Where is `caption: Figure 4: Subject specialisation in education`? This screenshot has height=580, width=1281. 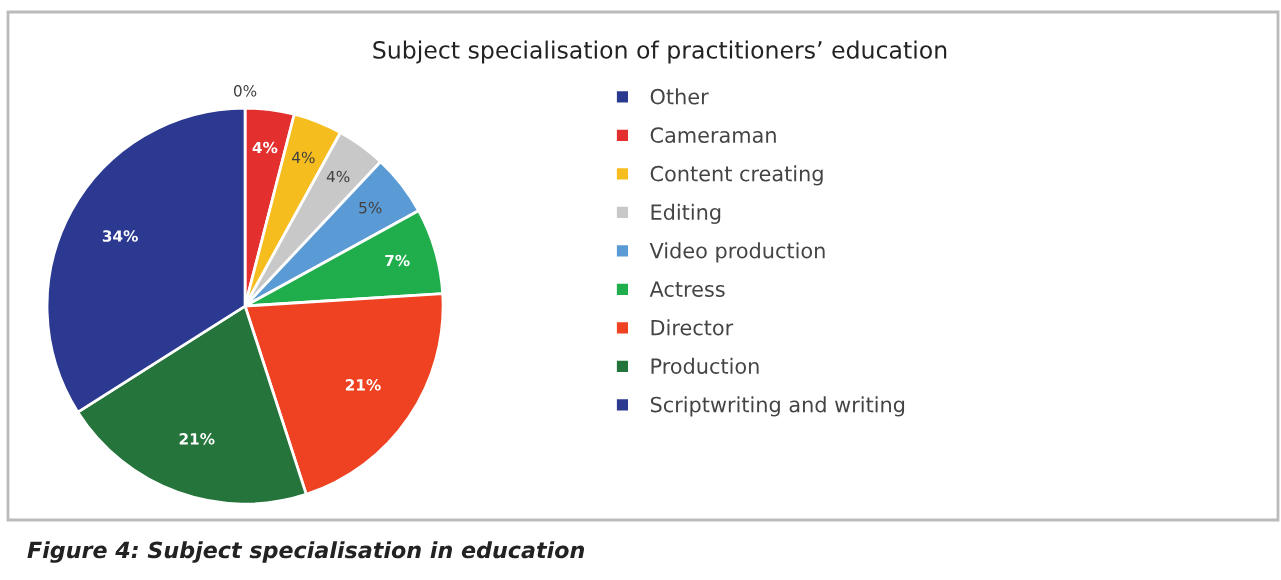
caption: Figure 4: Subject specialisation in education is located at coordinates (306, 552).